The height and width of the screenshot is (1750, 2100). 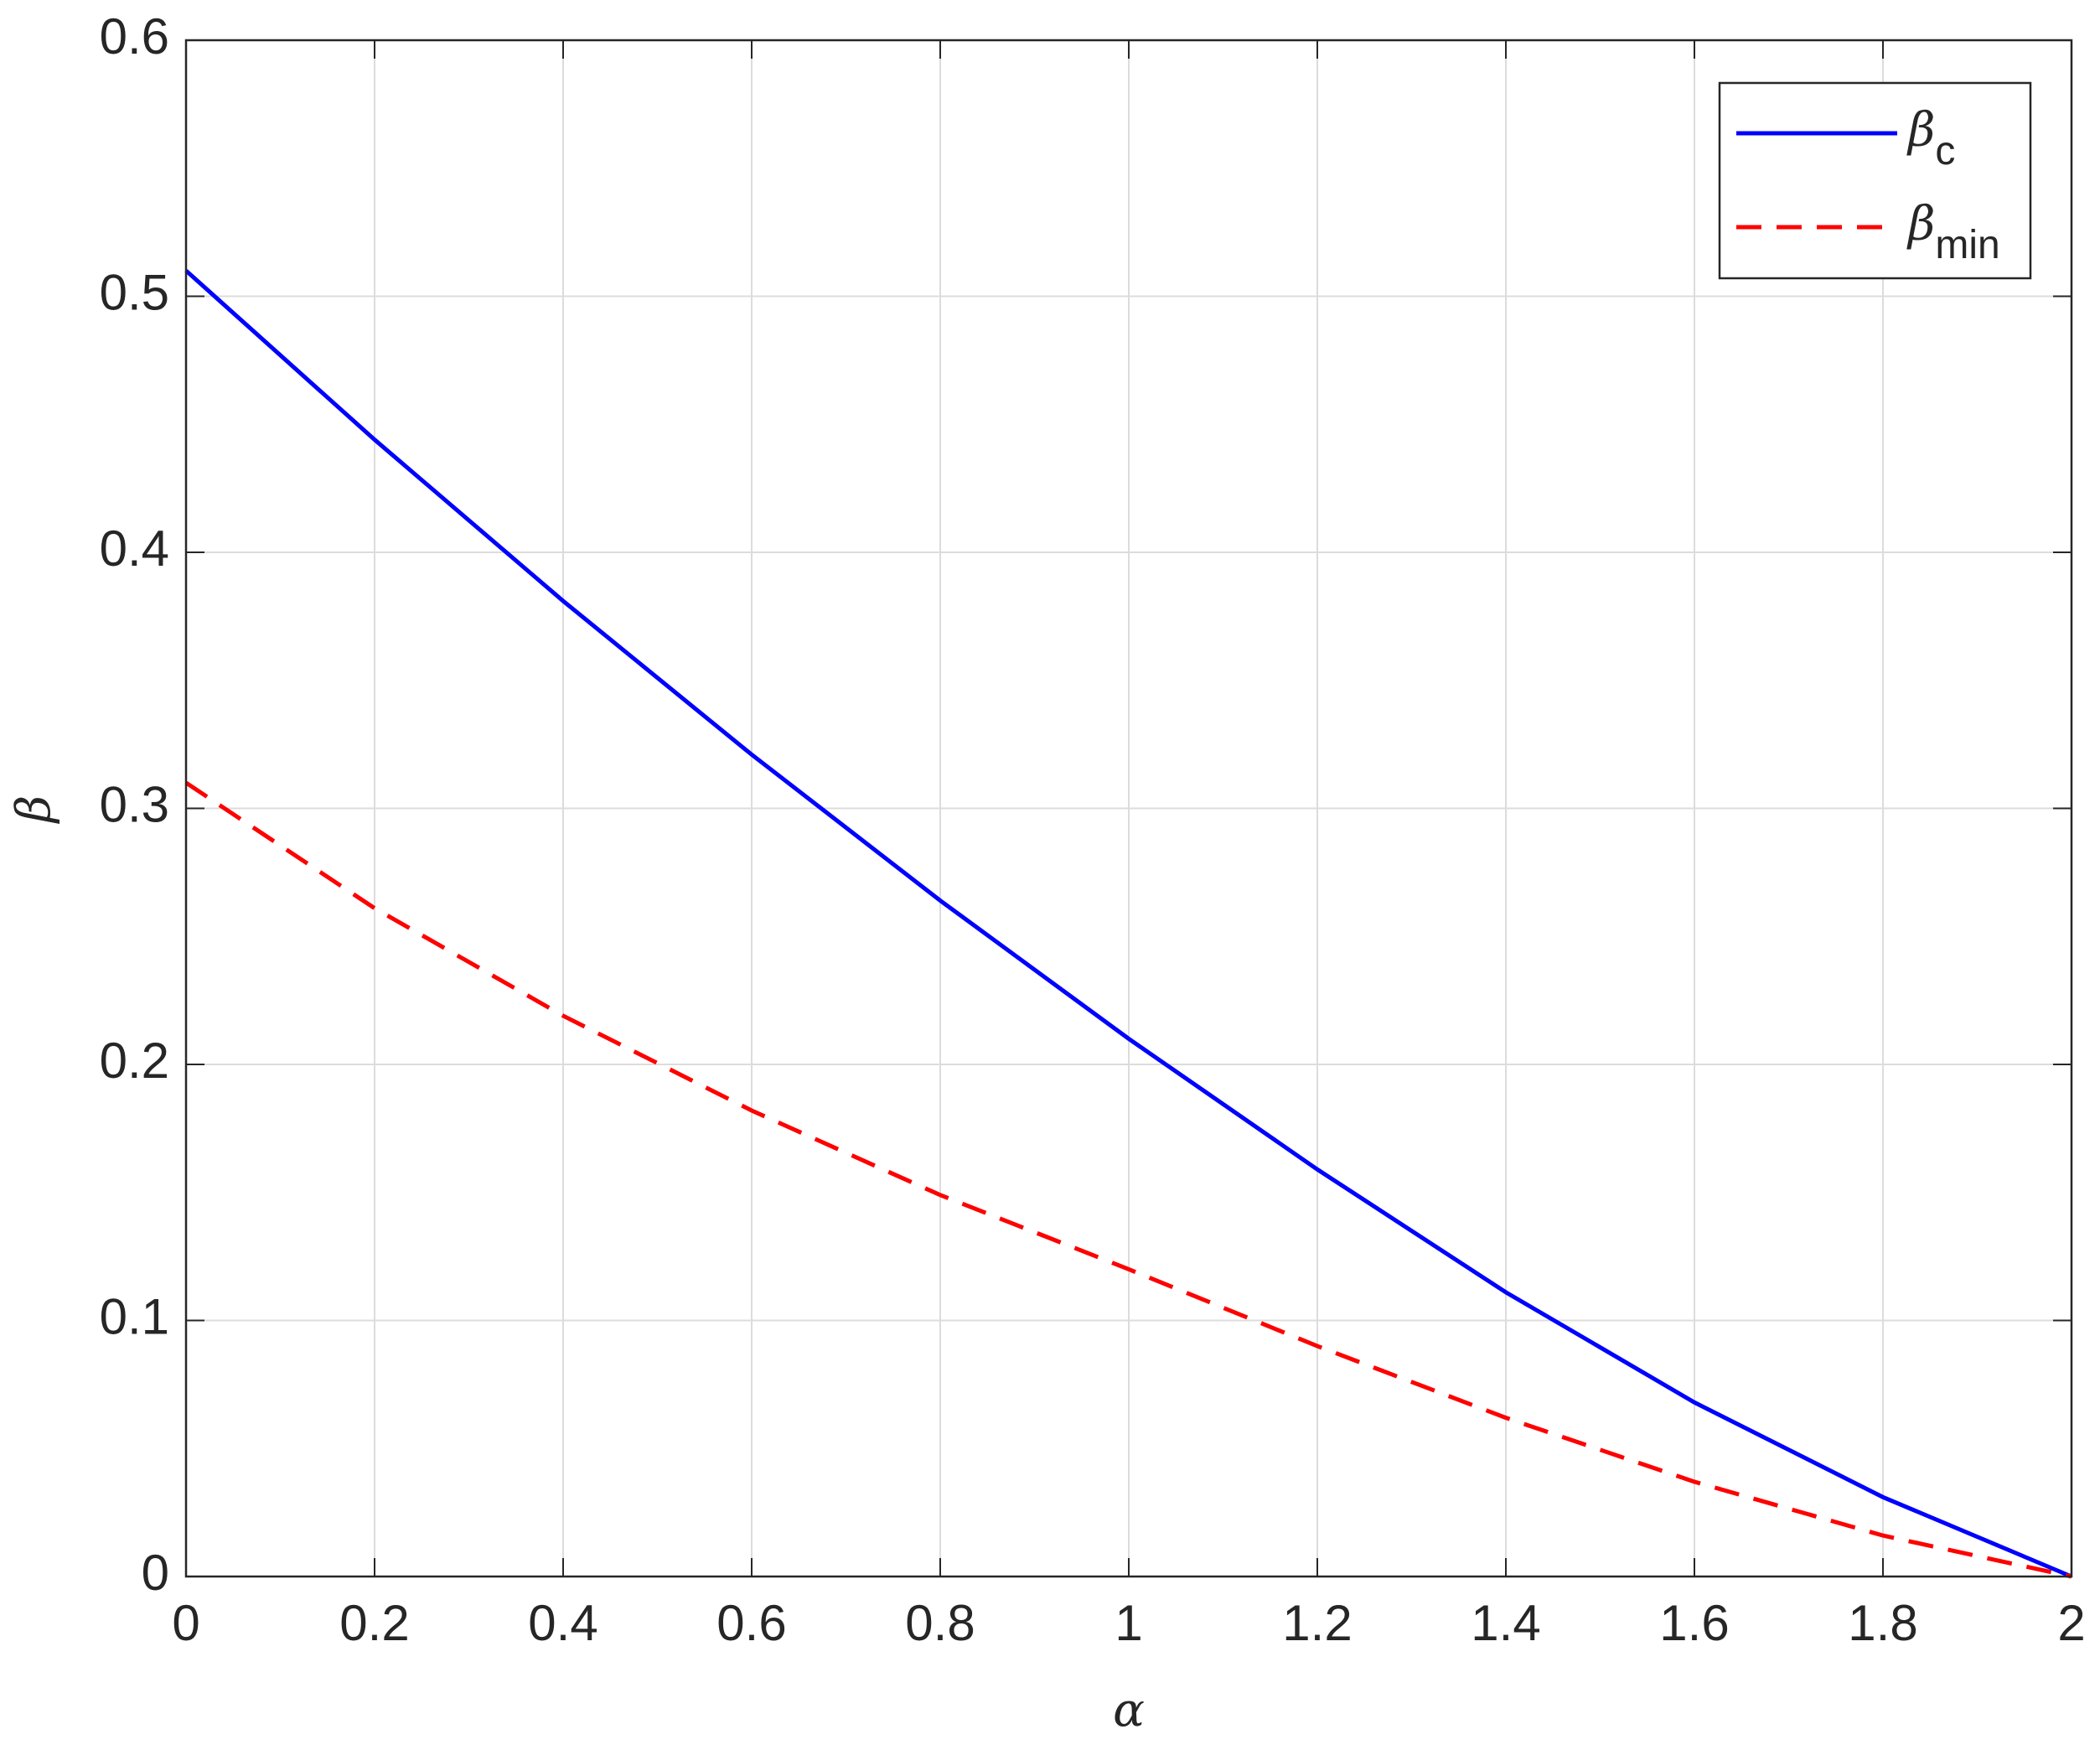 What do you see at coordinates (562, 1623) in the screenshot?
I see `x-tick-label: 0.4` at bounding box center [562, 1623].